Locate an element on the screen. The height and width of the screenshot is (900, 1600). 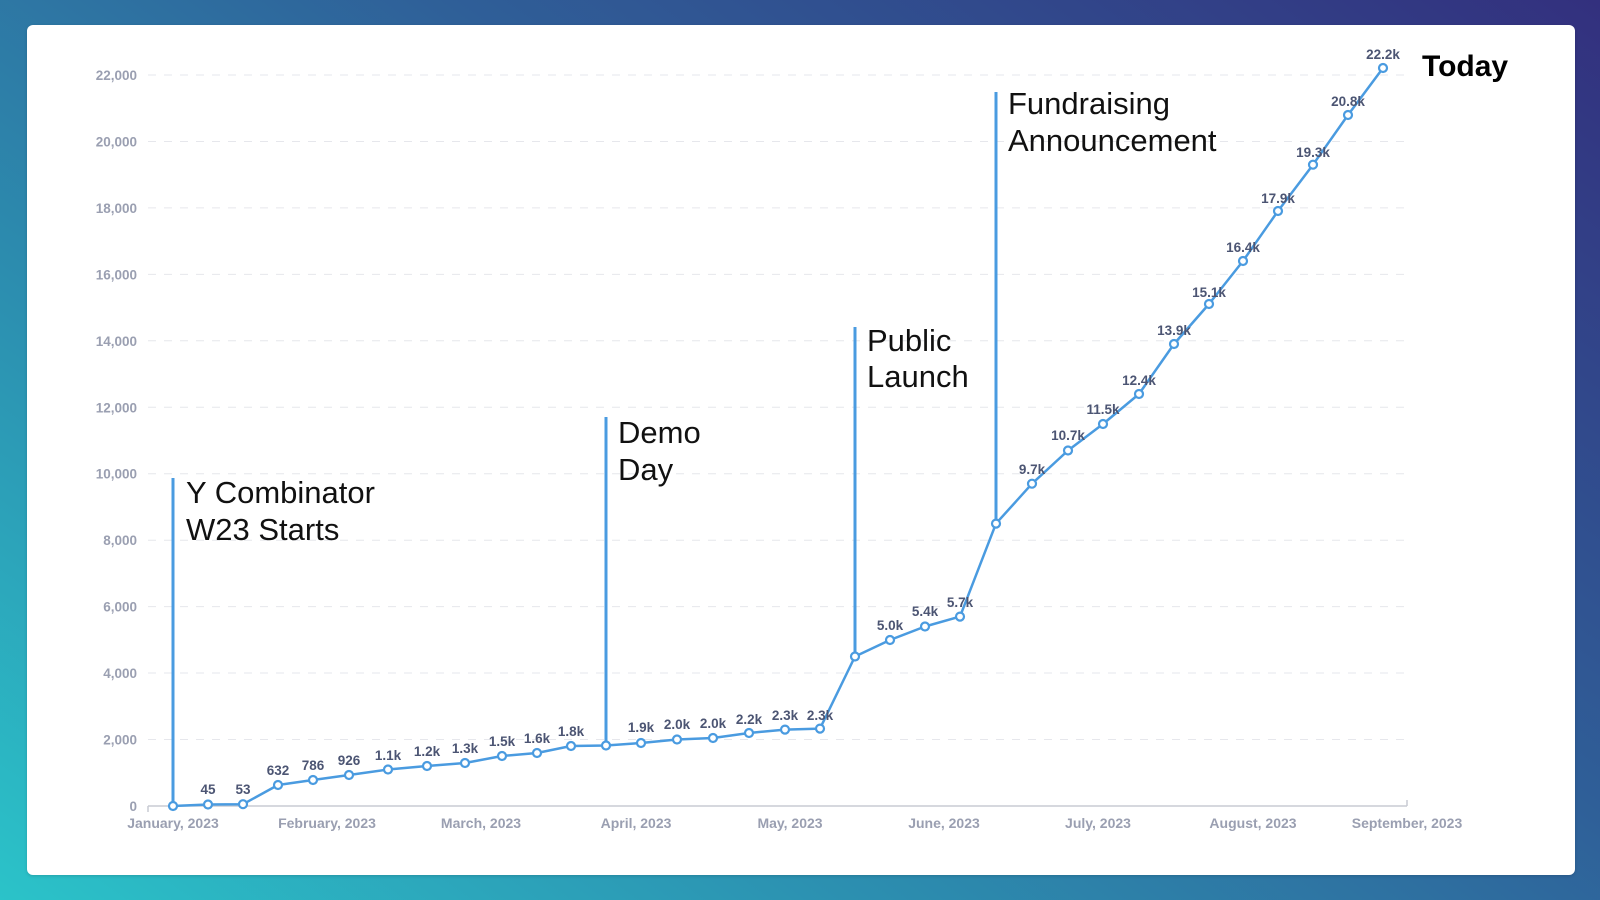
annotation-text: Announcement is located at coordinates (1112, 140).